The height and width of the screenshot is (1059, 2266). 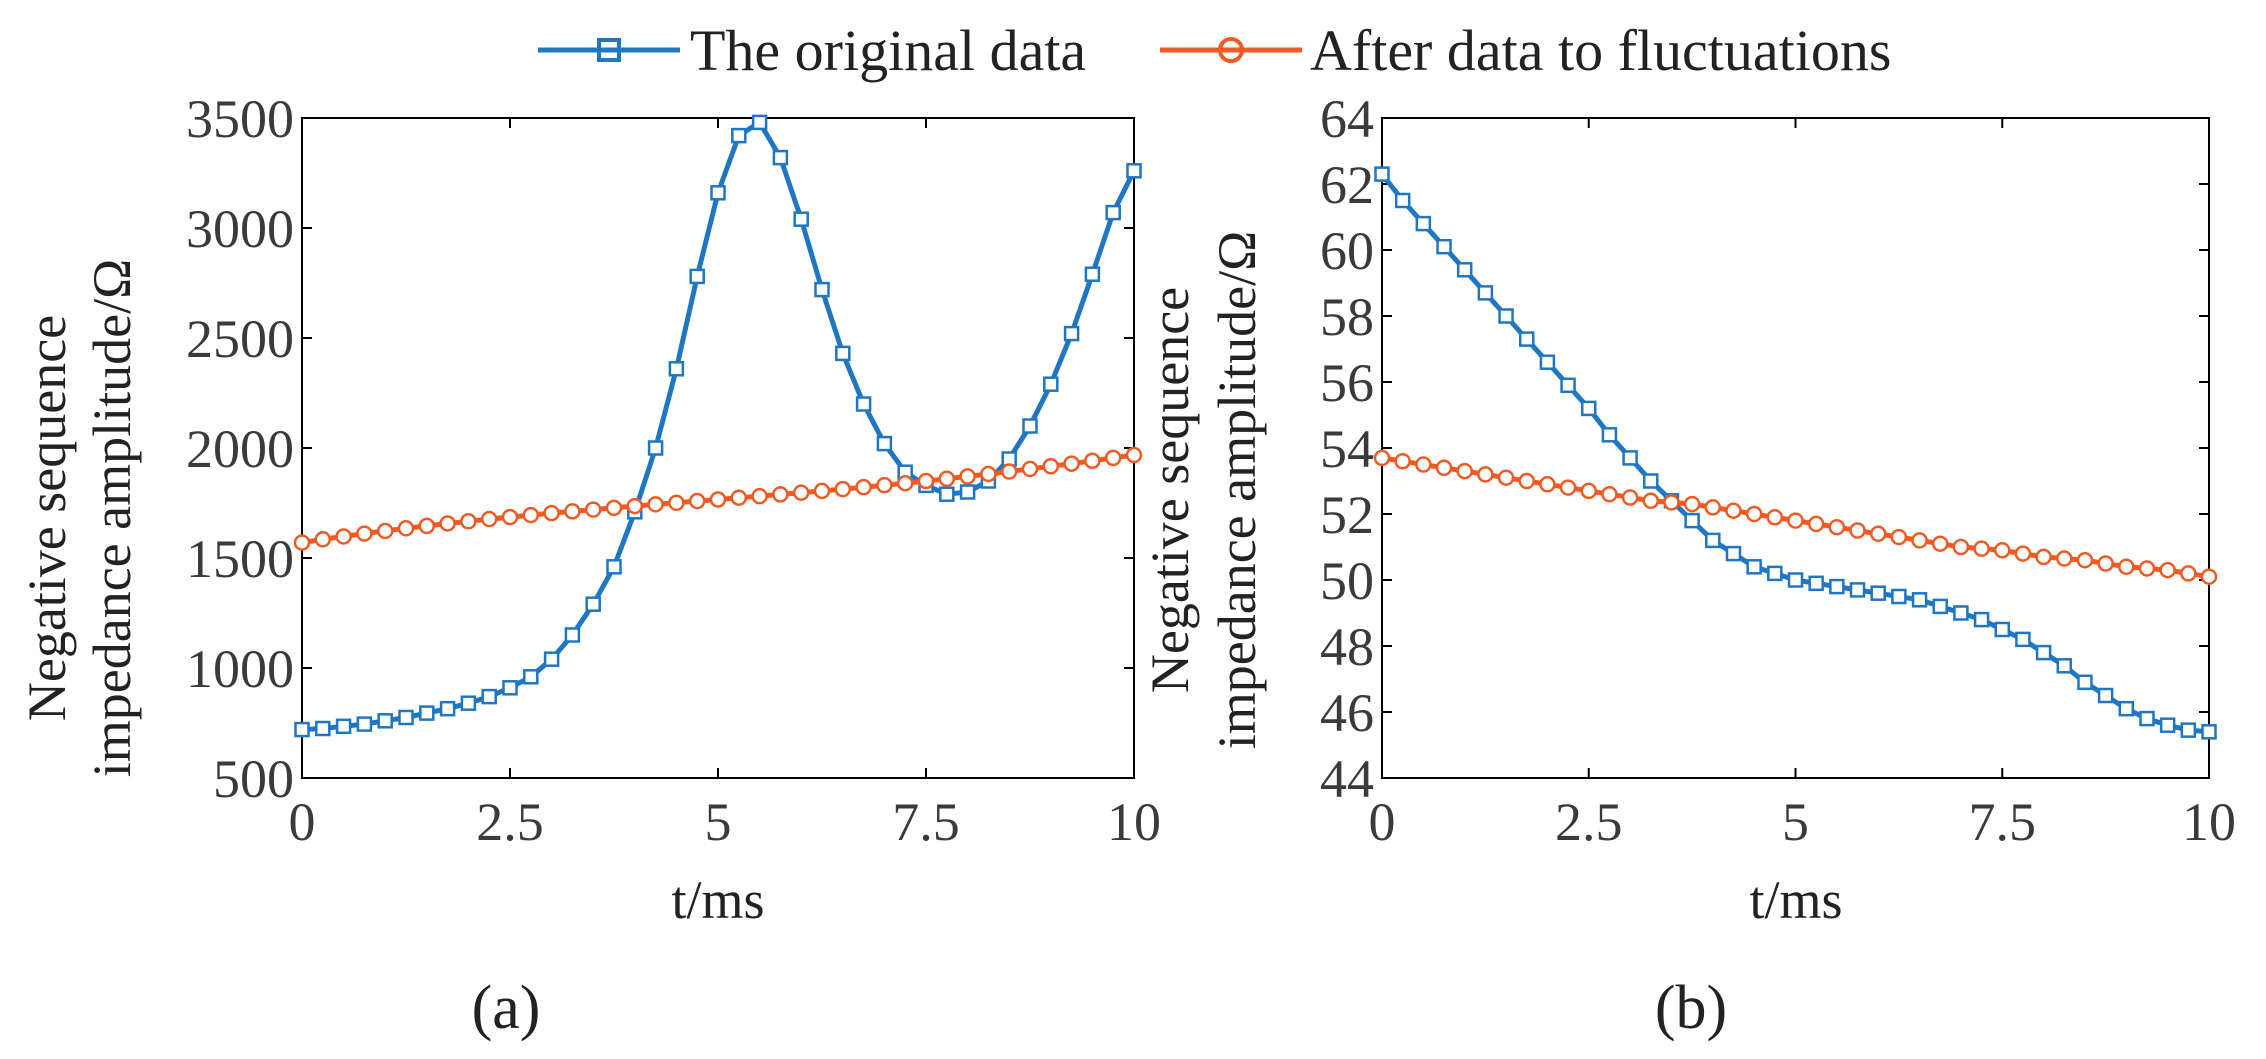 I want to click on ytick-label: 3000, so click(x=240, y=229).